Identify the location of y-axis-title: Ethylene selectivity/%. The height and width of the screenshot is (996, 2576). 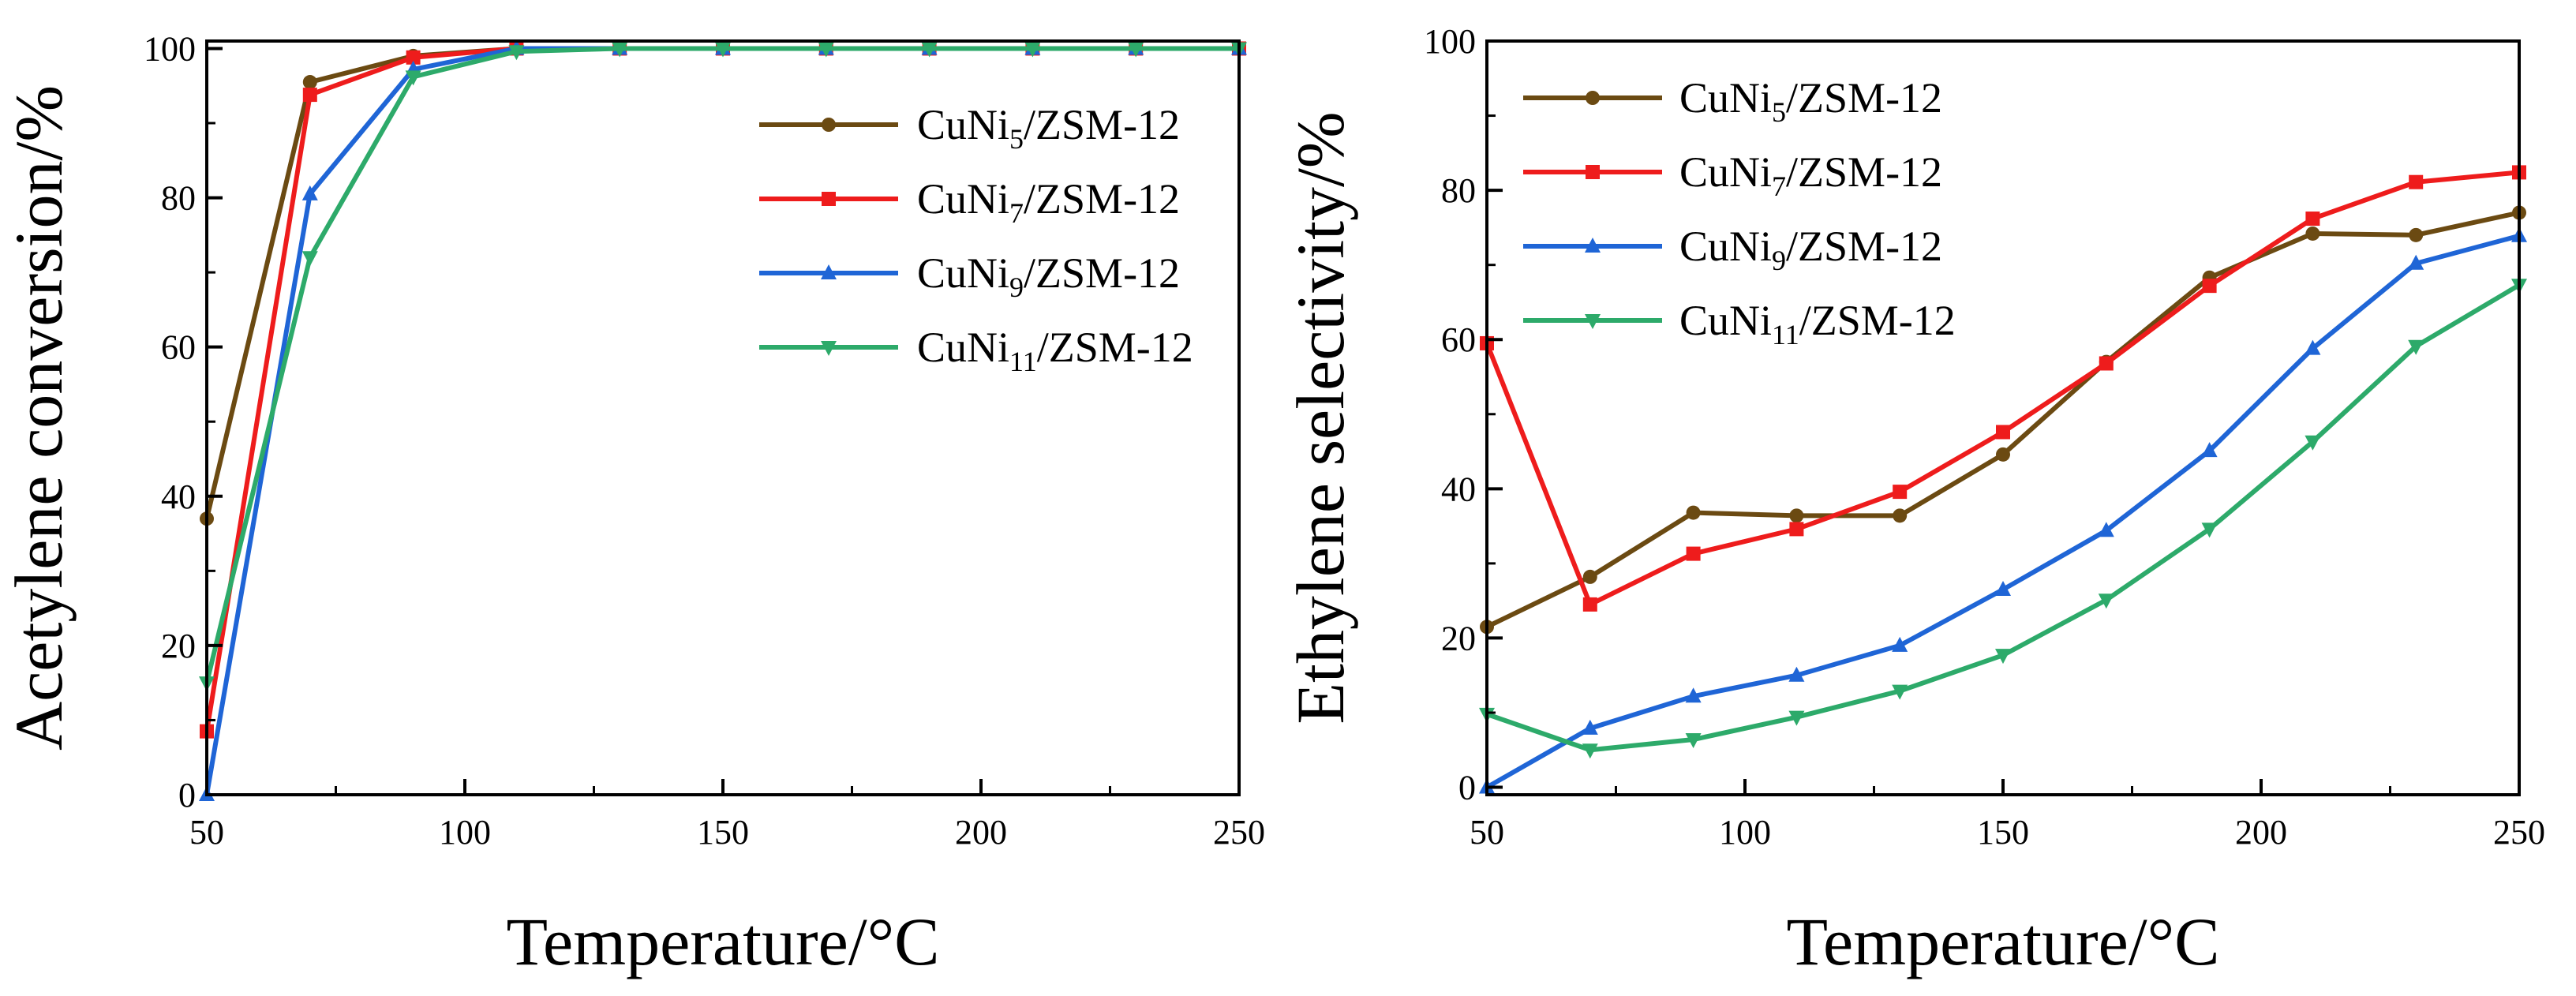
(1320, 417).